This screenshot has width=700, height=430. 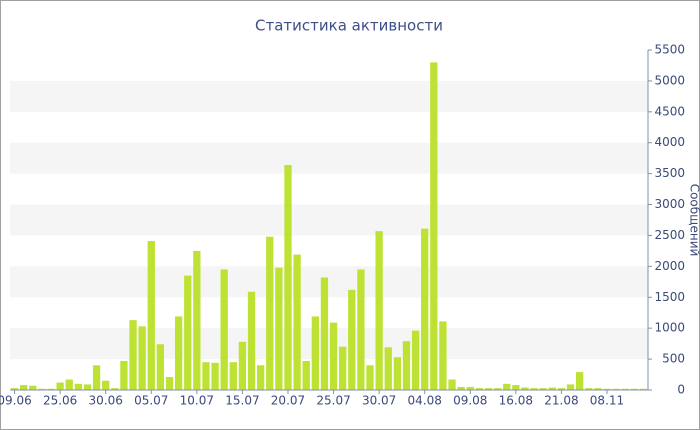 I want to click on x-tick-label: 09.06, so click(x=16, y=401).